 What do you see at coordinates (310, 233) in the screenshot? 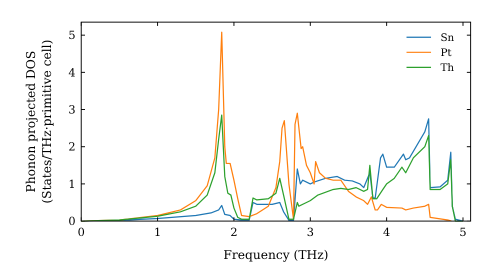
I see `x-tick-label: 3` at bounding box center [310, 233].